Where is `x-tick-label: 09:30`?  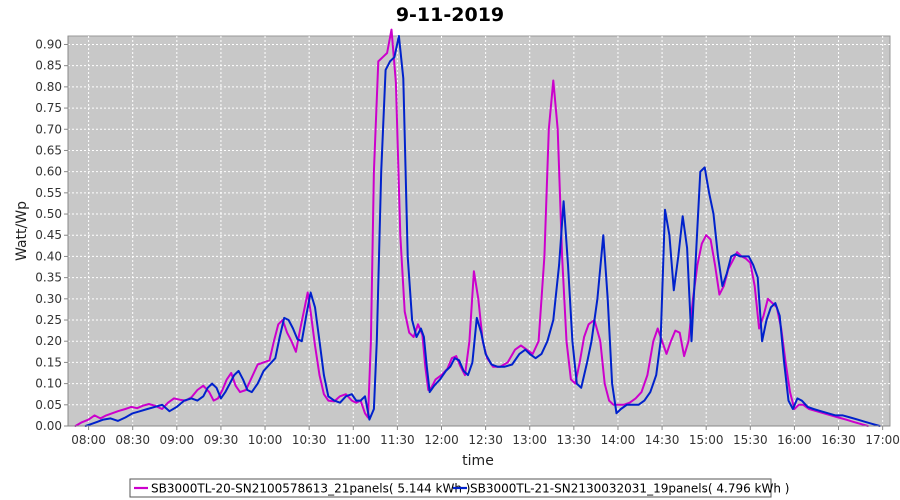 x-tick-label: 09:30 is located at coordinates (221, 440).